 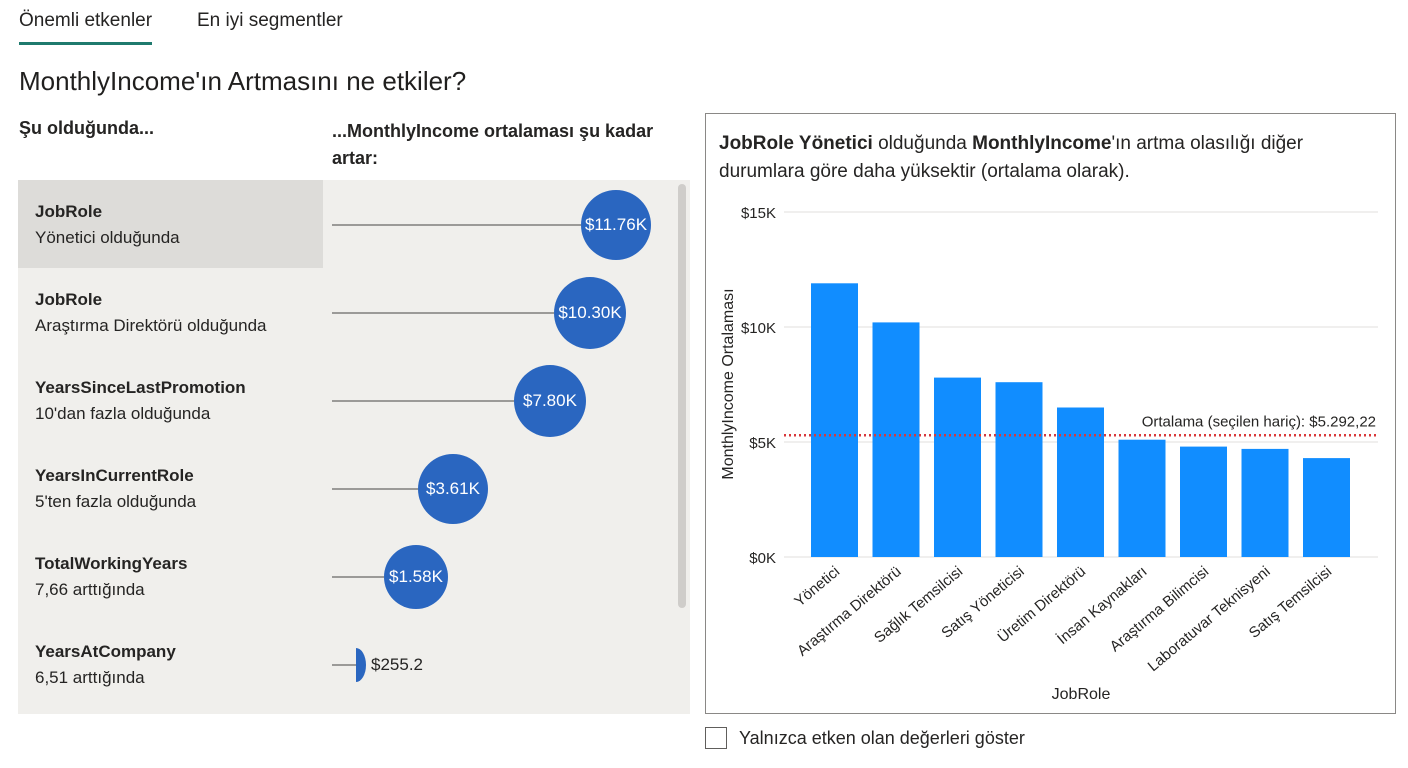 I want to click on influence-value: $255.2, so click(x=397, y=664).